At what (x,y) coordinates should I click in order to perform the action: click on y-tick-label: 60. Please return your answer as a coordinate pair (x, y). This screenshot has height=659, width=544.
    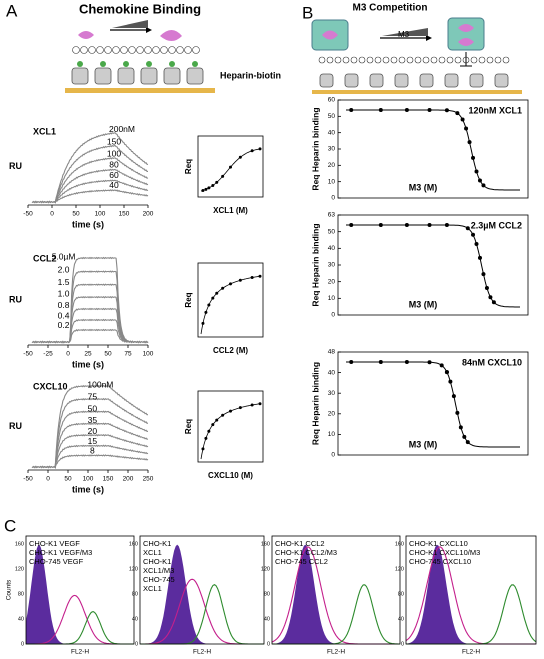
    Looking at the image, I should click on (332, 100).